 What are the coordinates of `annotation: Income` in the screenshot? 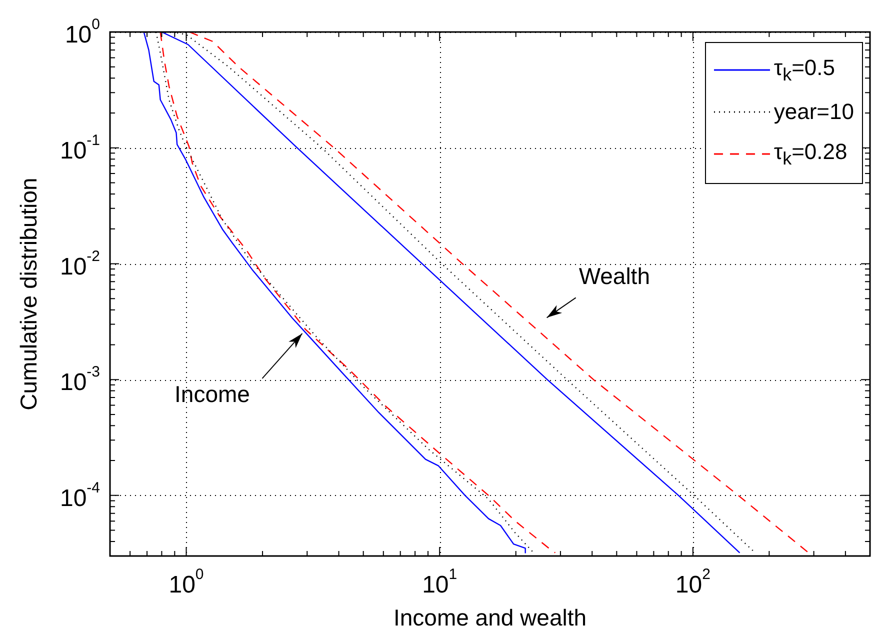 It's located at (212, 393).